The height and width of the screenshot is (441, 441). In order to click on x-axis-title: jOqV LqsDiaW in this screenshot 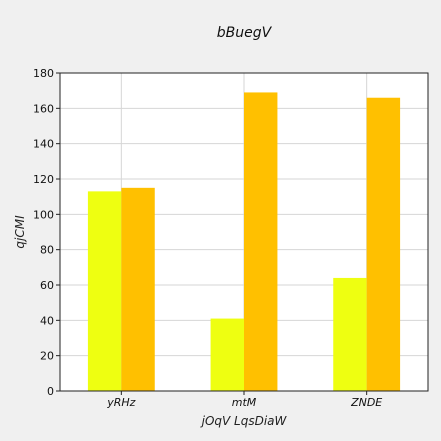, I will do `click(244, 421)`.